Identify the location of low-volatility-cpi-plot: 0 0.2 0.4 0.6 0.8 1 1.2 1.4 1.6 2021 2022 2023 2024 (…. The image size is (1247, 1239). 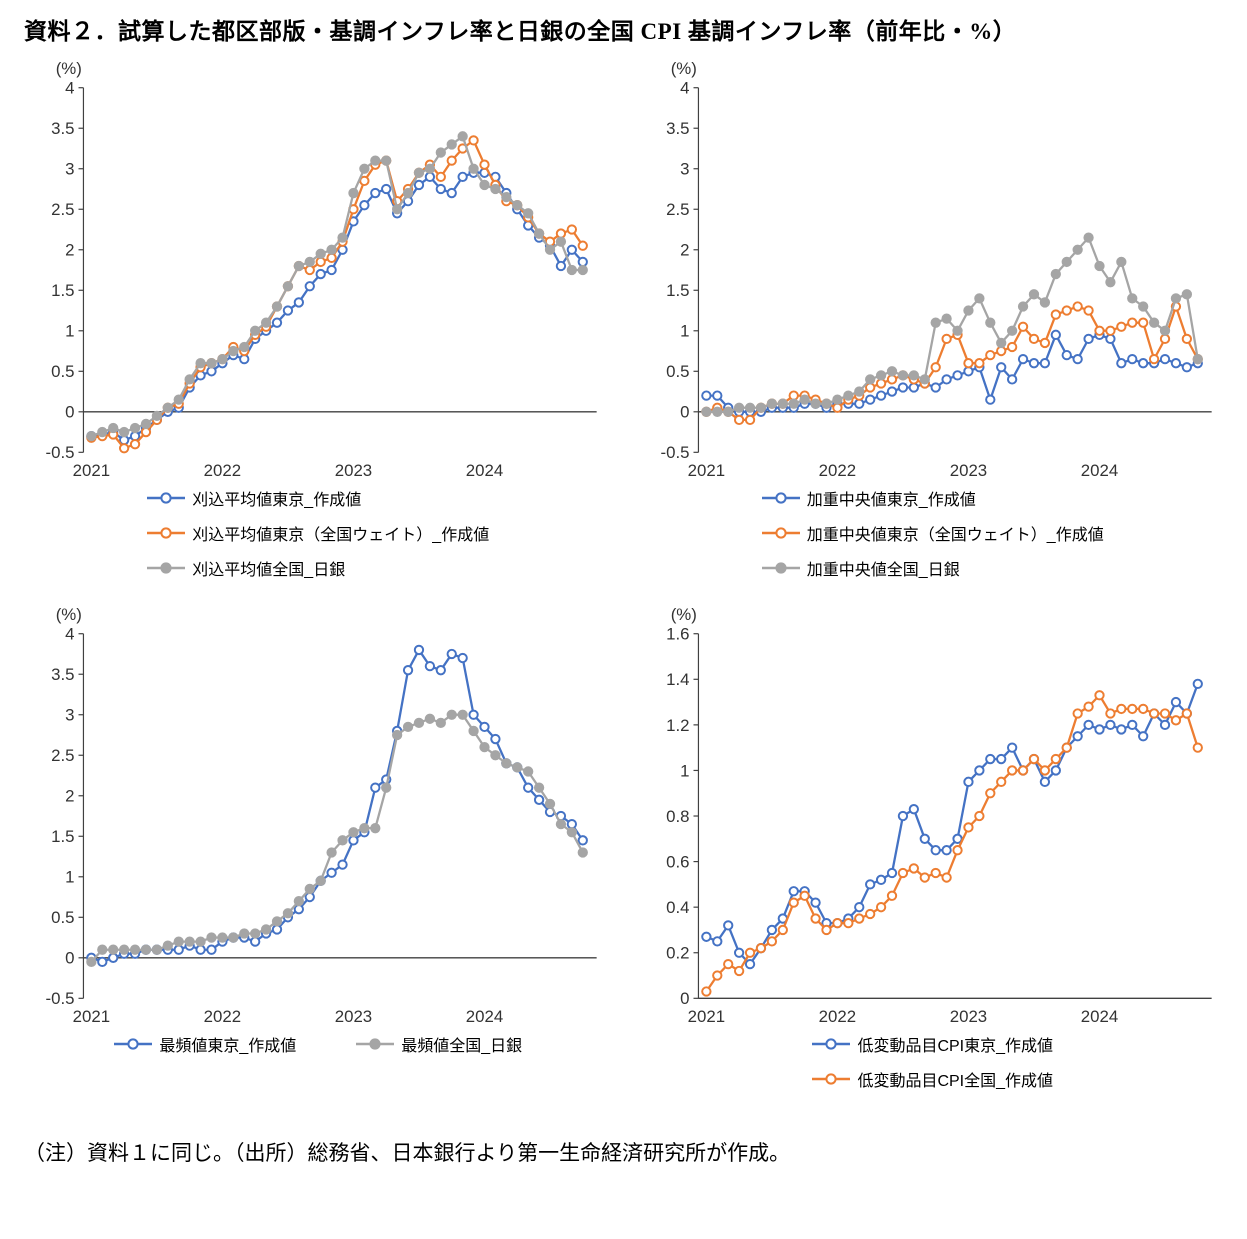
(939, 815).